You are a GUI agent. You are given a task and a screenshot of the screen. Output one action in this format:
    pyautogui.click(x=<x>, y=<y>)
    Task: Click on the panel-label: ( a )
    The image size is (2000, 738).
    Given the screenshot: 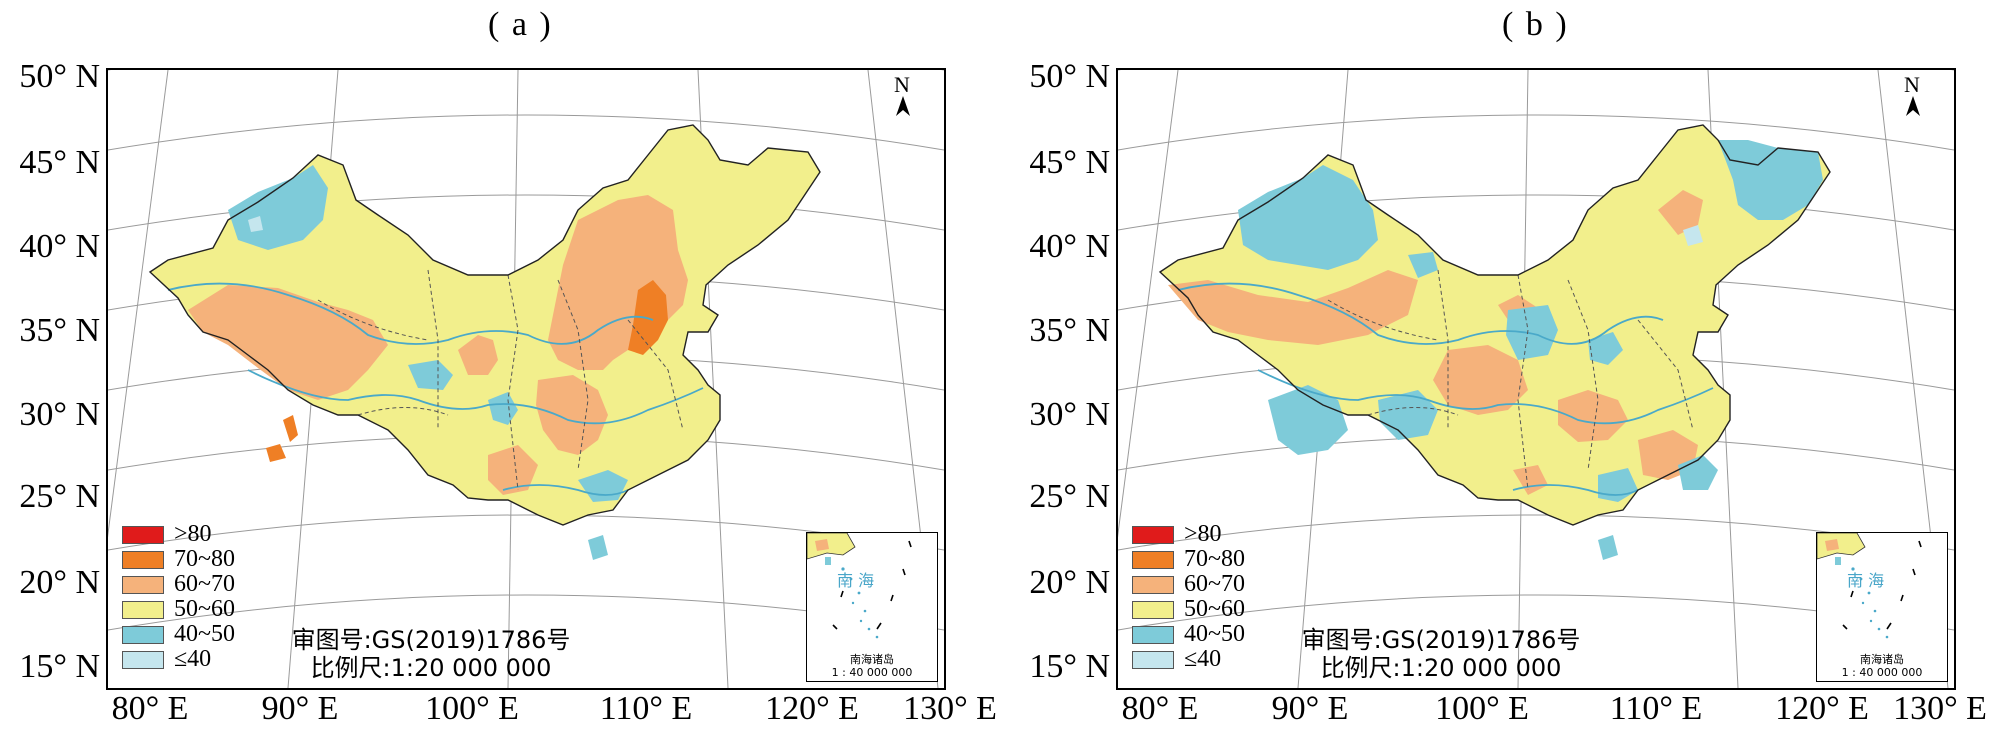 What is the action you would take?
    pyautogui.click(x=520, y=24)
    